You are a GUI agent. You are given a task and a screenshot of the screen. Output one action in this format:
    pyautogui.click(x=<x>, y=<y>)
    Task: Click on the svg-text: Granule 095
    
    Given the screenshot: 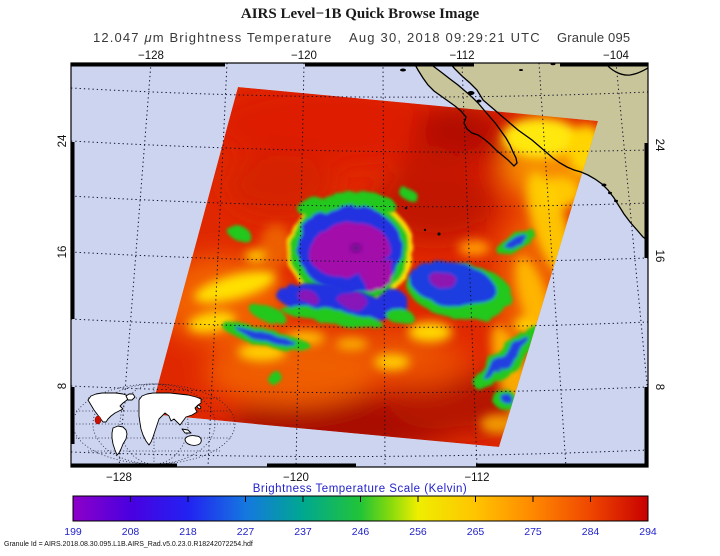 What is the action you would take?
    pyautogui.click(x=593, y=37)
    